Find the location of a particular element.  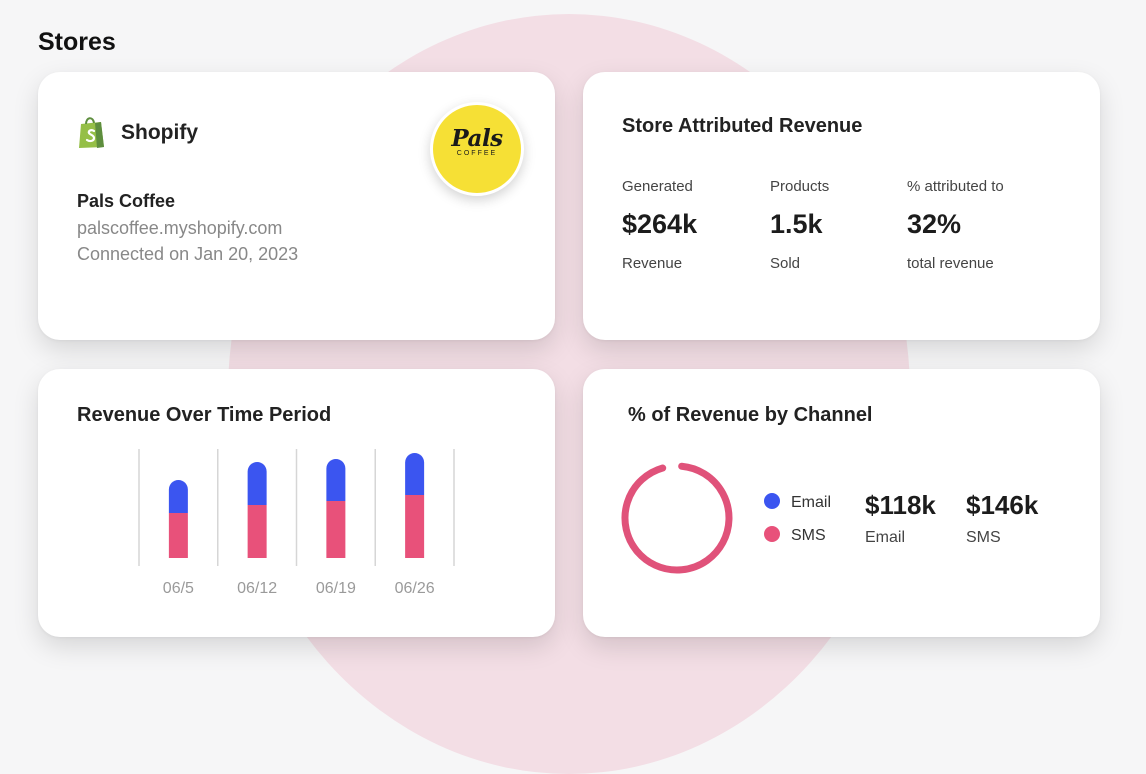

metric-products: Products 1.5k Sold is located at coordinates (799, 225).